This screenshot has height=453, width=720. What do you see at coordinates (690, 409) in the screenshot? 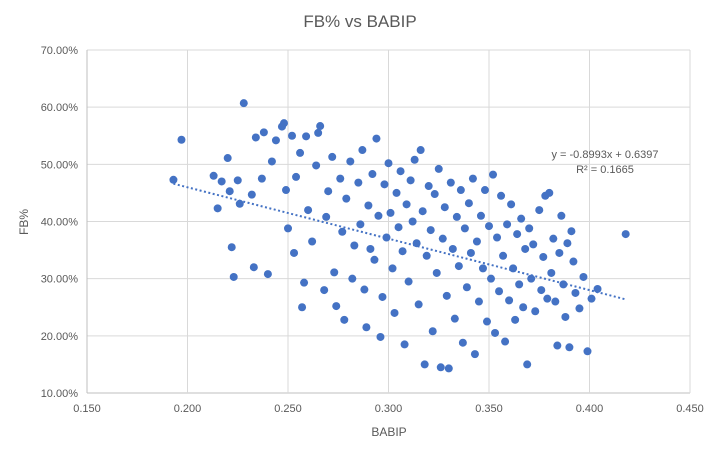
I see `x-tick-label: 0.450` at bounding box center [690, 409].